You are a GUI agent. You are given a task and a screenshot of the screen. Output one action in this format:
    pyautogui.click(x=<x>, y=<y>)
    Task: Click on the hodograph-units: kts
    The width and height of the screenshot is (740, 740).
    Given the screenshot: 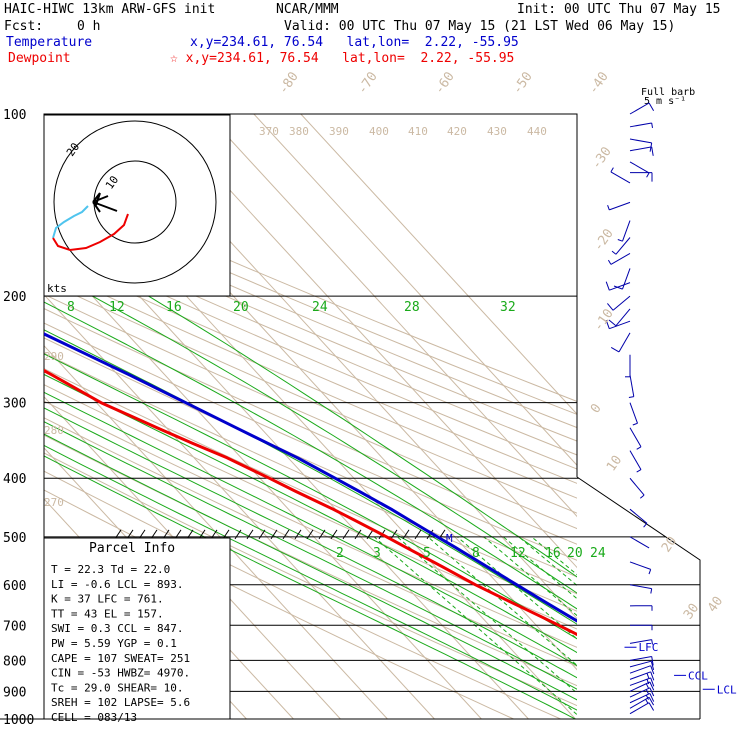 What is the action you would take?
    pyautogui.click(x=57, y=288)
    